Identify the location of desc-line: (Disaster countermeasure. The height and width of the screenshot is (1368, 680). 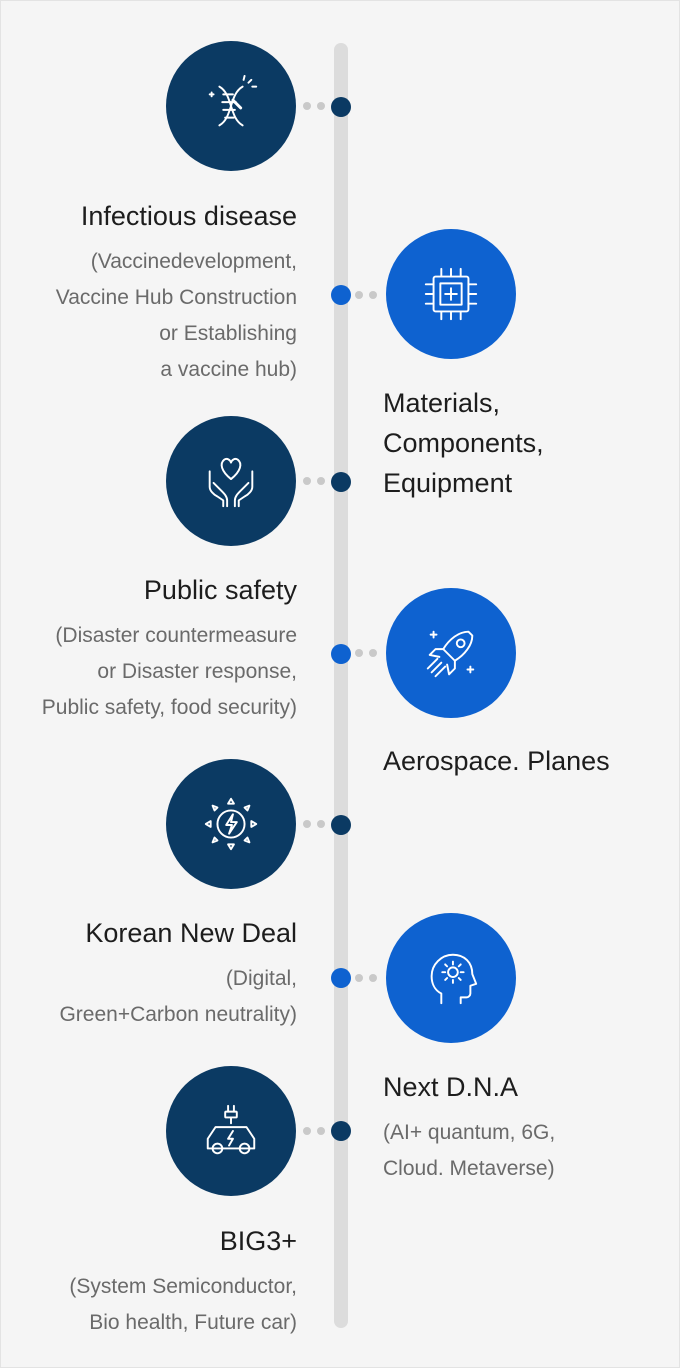
(176, 635).